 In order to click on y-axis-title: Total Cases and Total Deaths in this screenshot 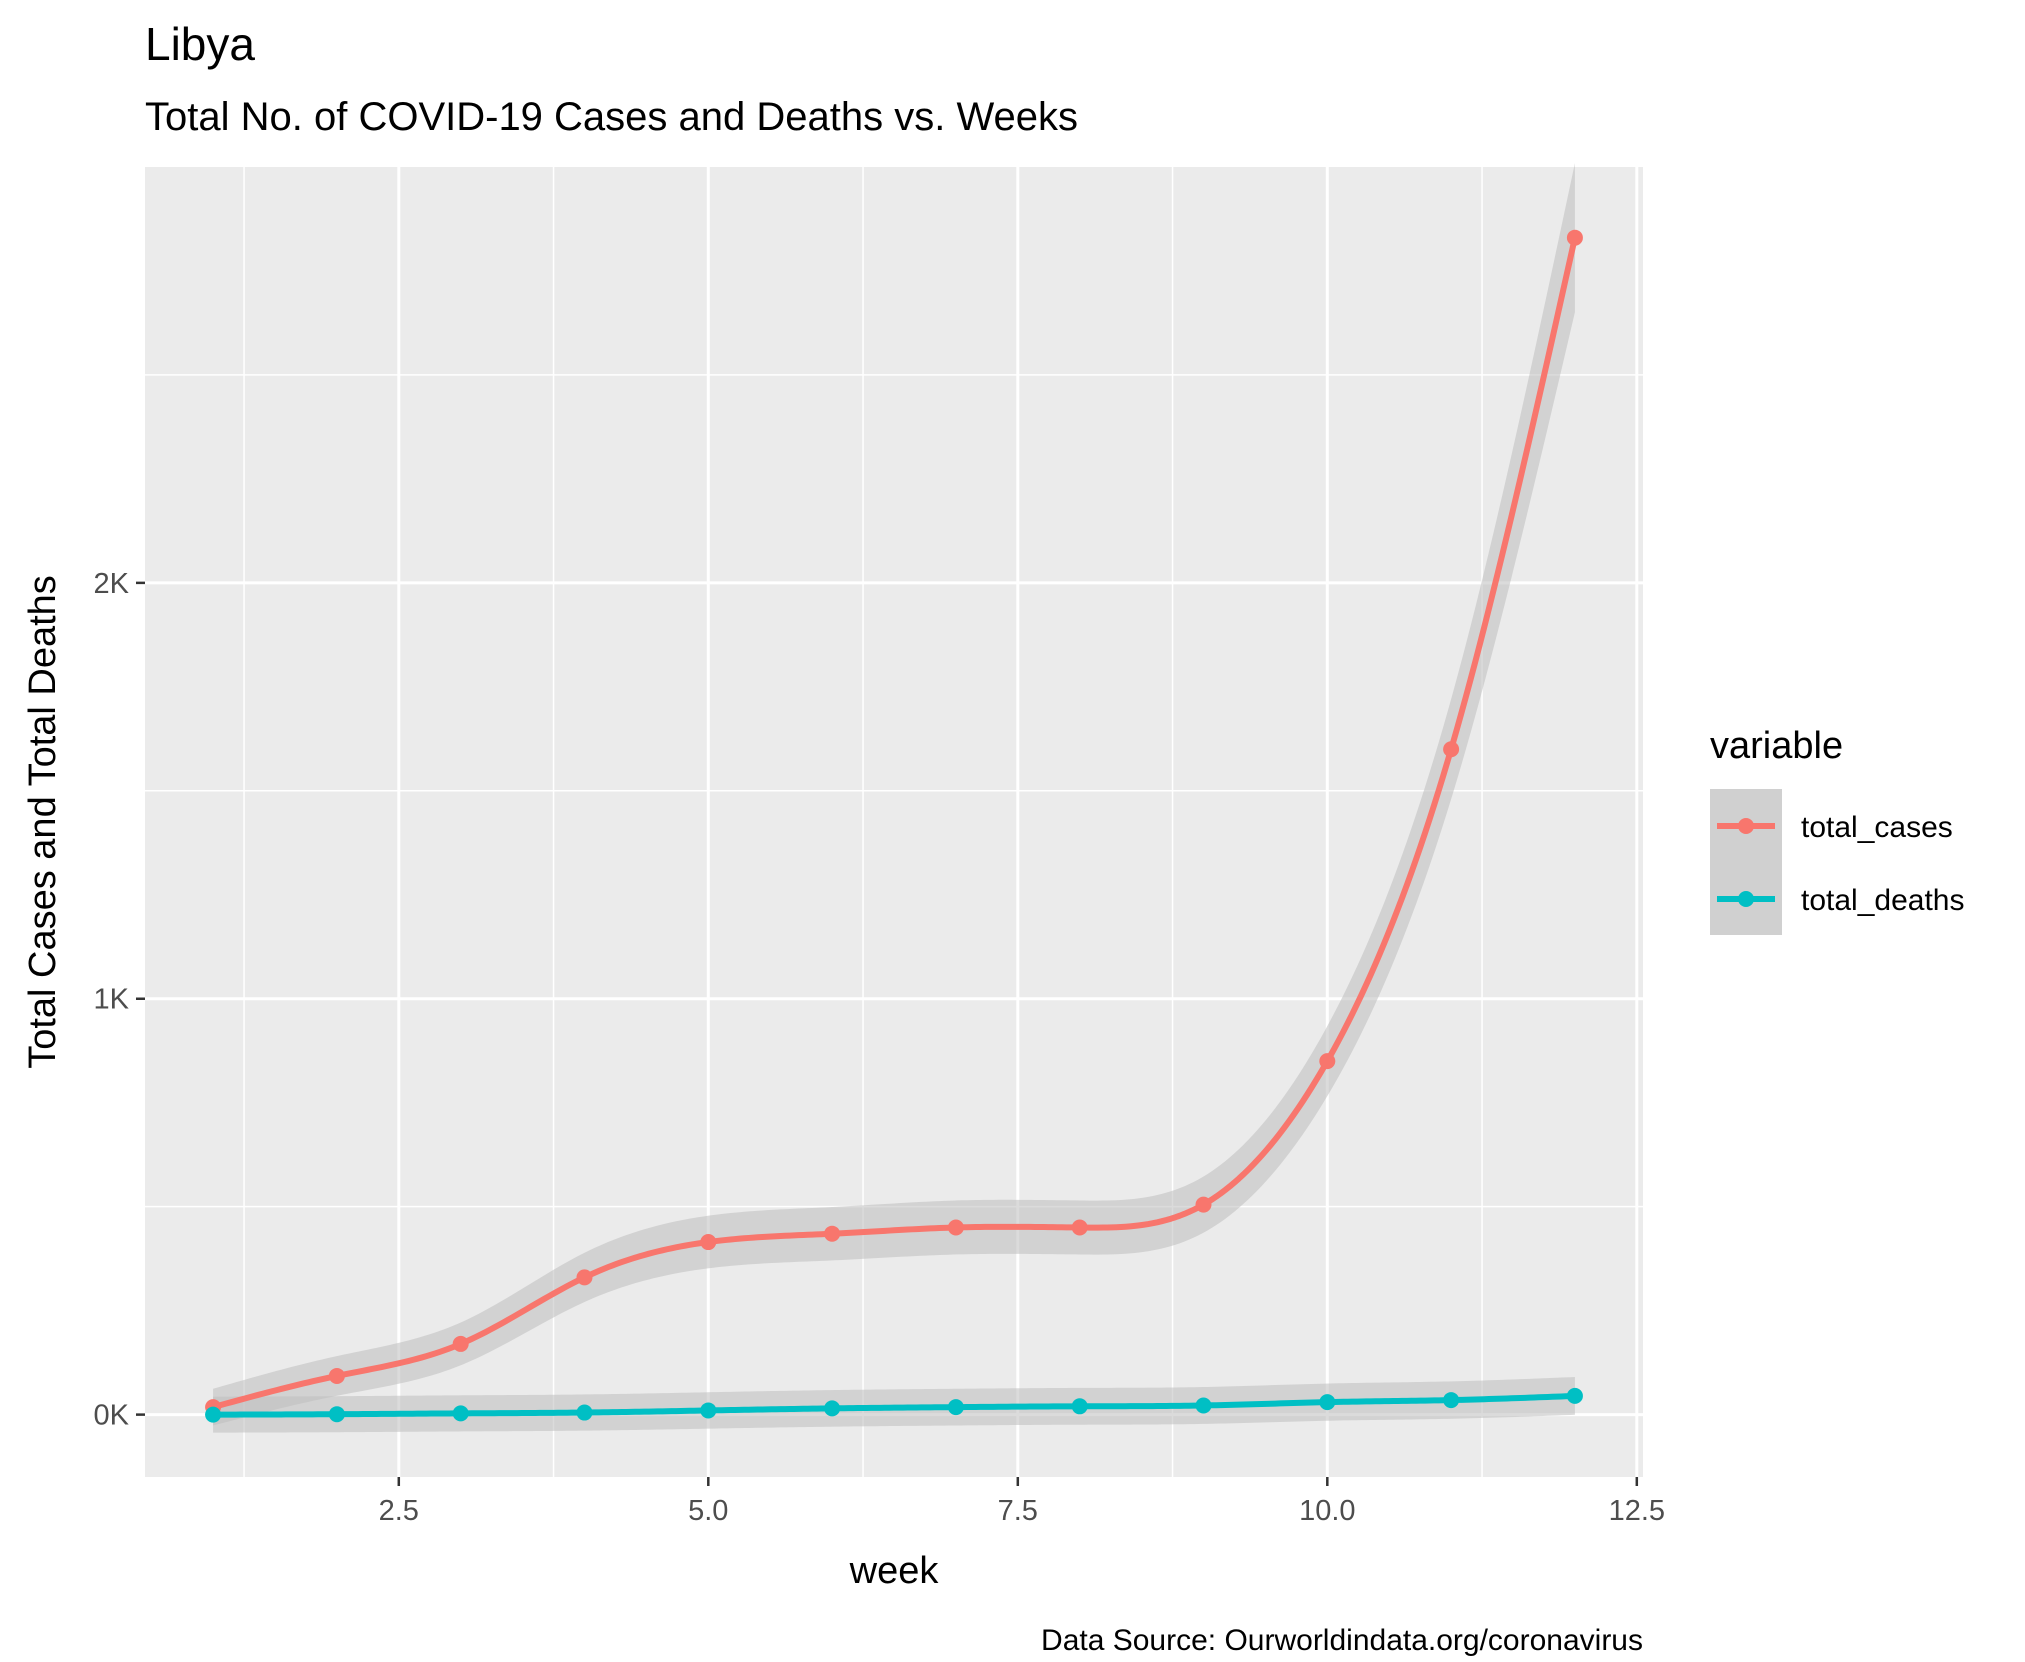, I will do `click(43, 822)`.